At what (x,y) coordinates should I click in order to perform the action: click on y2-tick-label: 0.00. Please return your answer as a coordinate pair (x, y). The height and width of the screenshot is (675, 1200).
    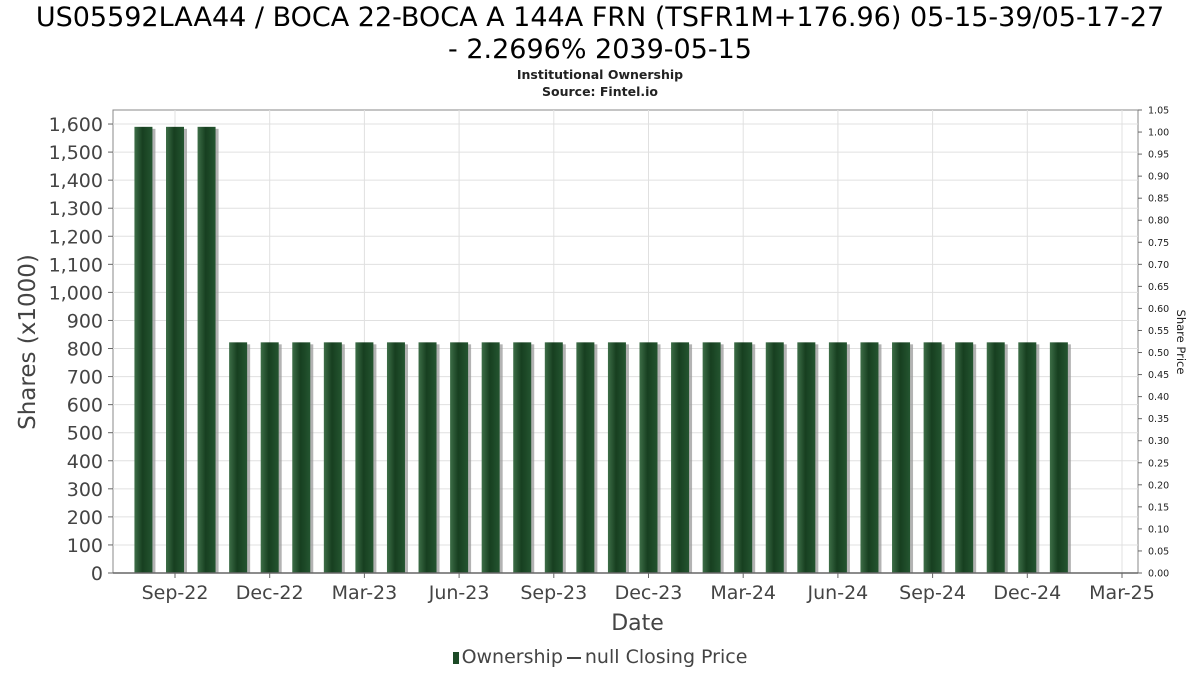
    Looking at the image, I should click on (1158, 574).